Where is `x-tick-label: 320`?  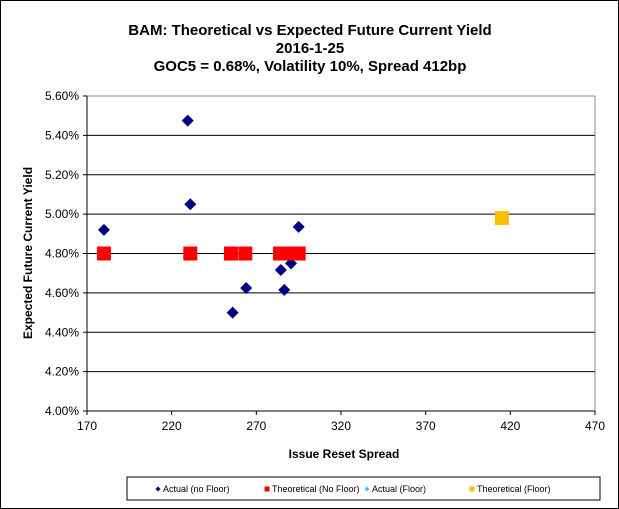 x-tick-label: 320 is located at coordinates (341, 426).